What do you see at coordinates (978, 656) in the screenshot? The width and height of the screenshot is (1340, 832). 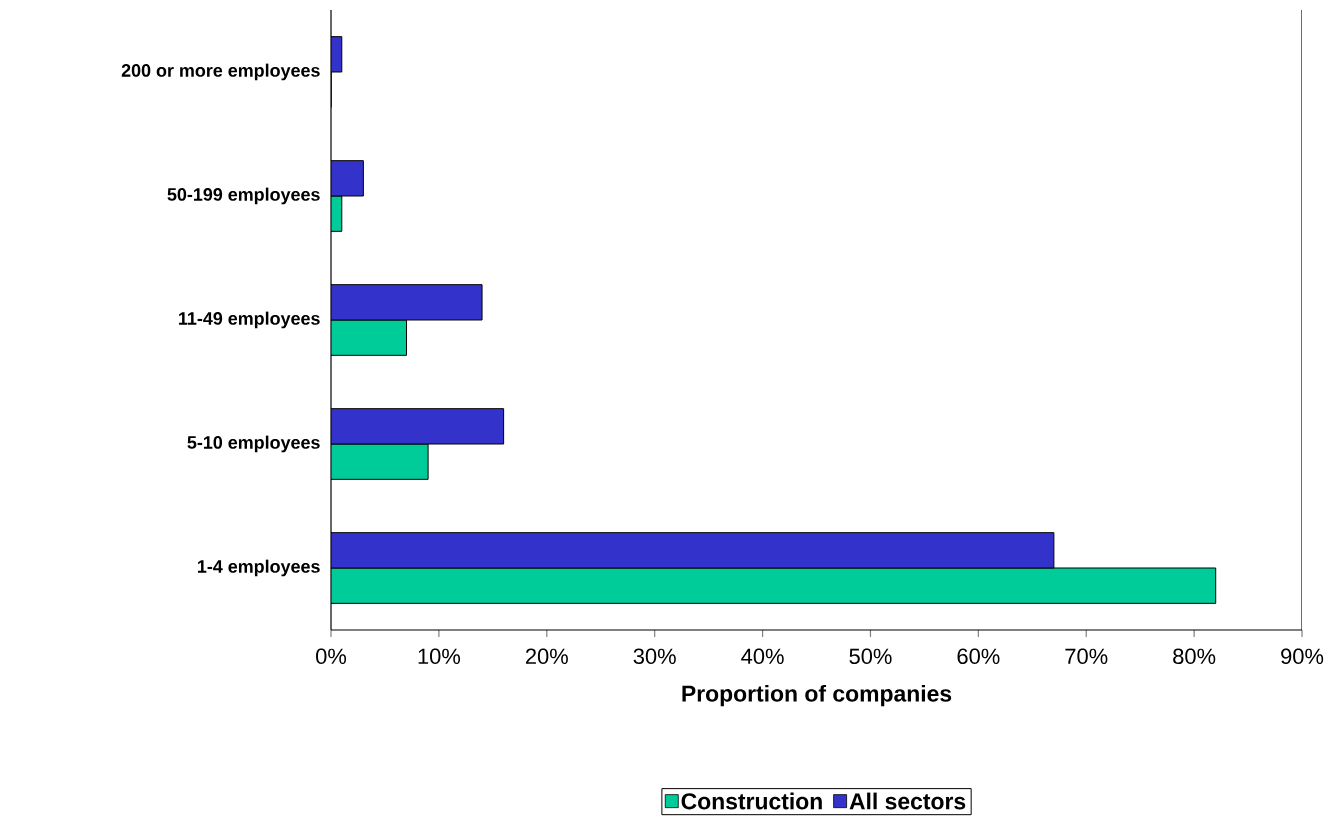 I see `x-tick-label: 60%` at bounding box center [978, 656].